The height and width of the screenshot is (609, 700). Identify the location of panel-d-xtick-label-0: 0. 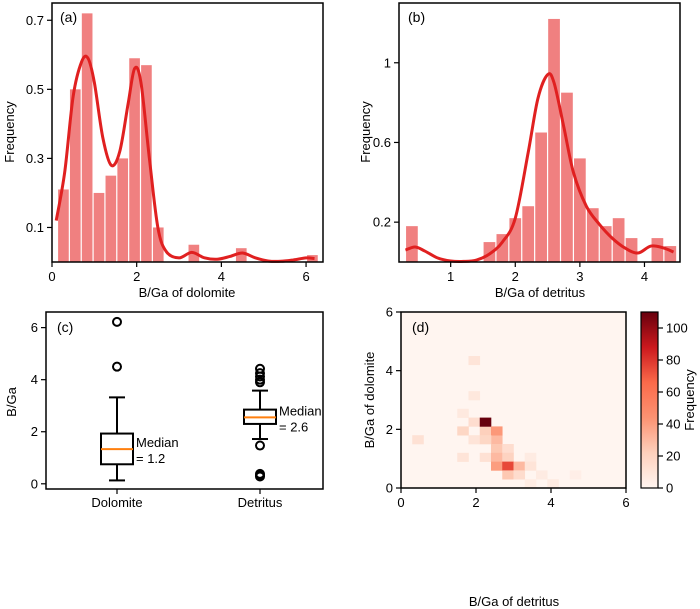
(400, 502).